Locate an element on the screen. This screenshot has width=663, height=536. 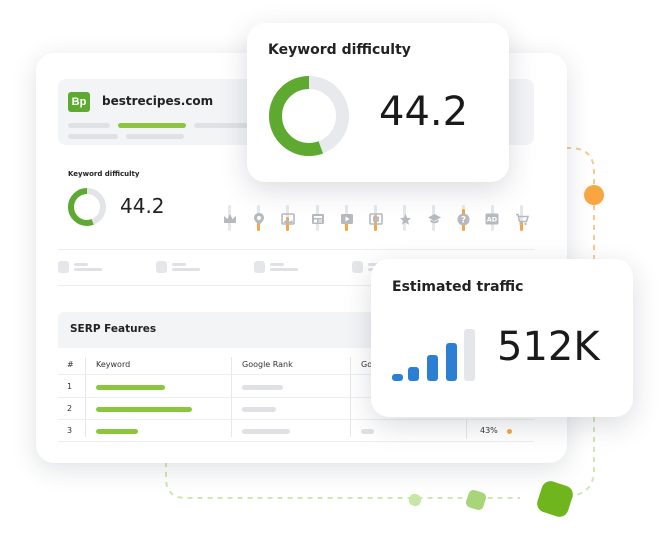
keyword-difficulty-card-title: Keyword difficulty is located at coordinates (339, 50).